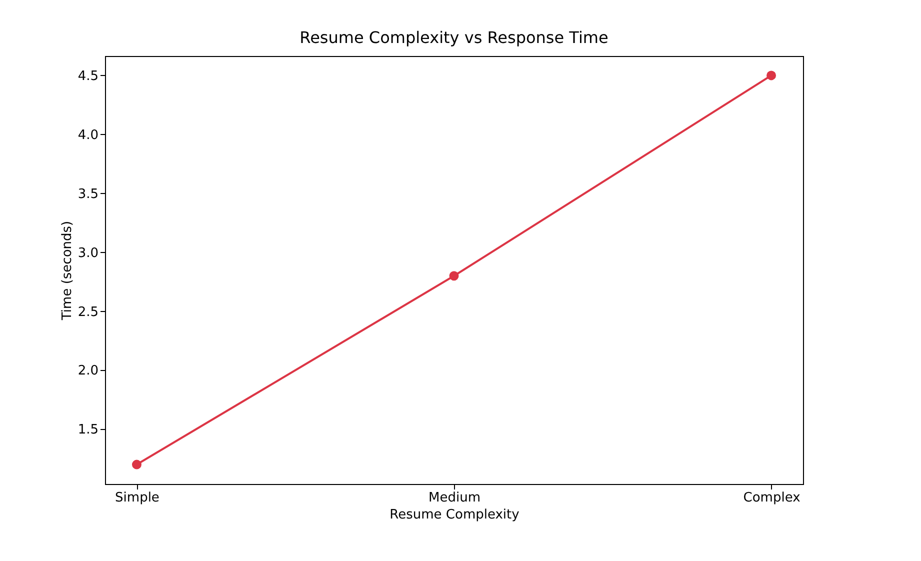 This screenshot has width=921, height=561. I want to click on chart-title: Resume Complexity vs Response Time, so click(454, 37).